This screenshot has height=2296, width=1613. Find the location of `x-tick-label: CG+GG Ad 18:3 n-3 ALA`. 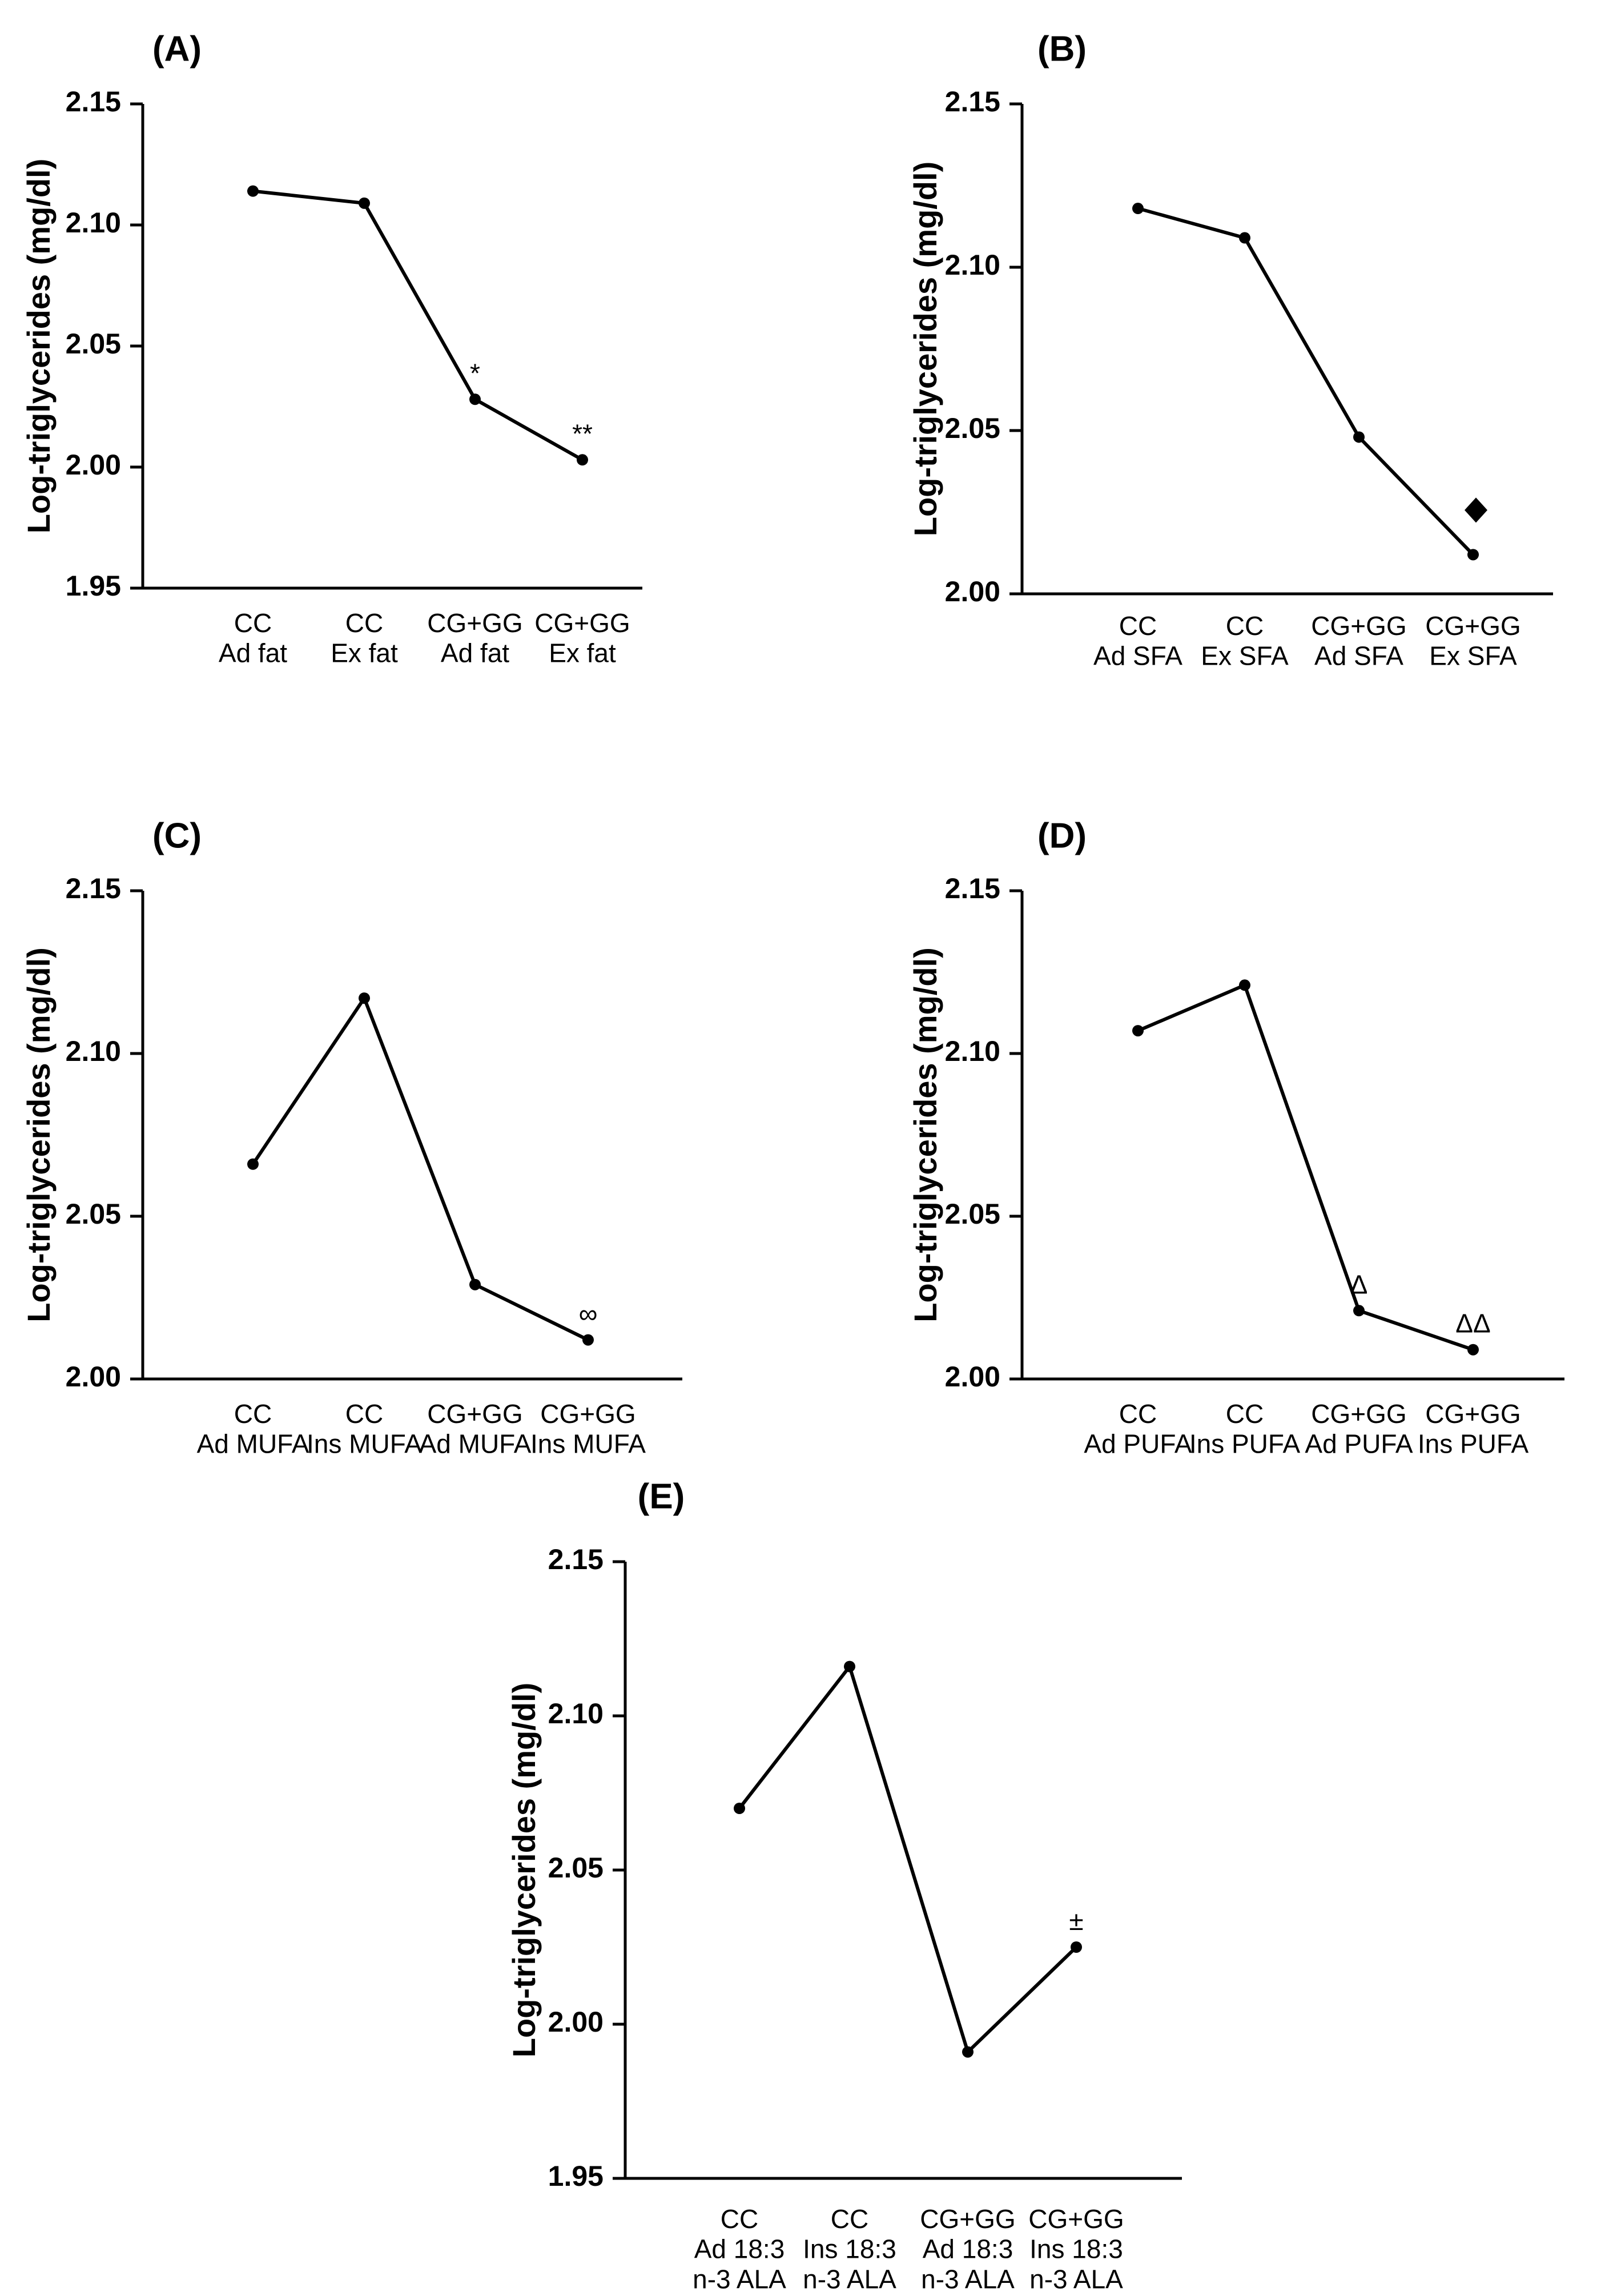

x-tick-label: CG+GG Ad 18:3 n-3 ALA is located at coordinates (967, 2249).